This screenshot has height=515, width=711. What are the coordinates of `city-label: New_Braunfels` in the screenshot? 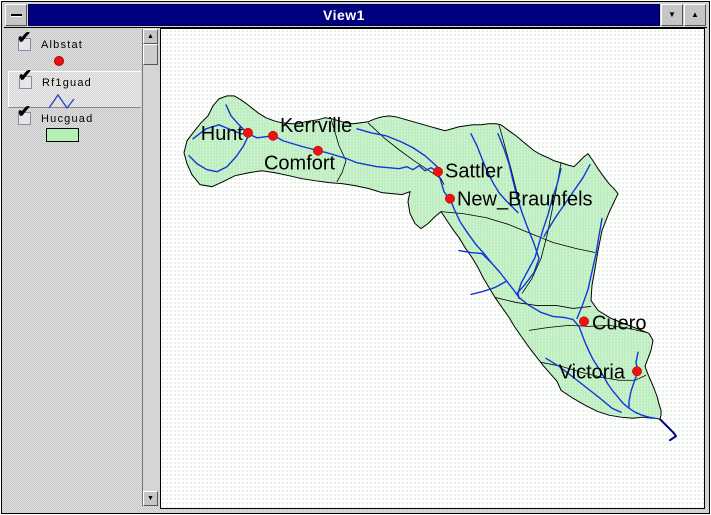 It's located at (525, 200).